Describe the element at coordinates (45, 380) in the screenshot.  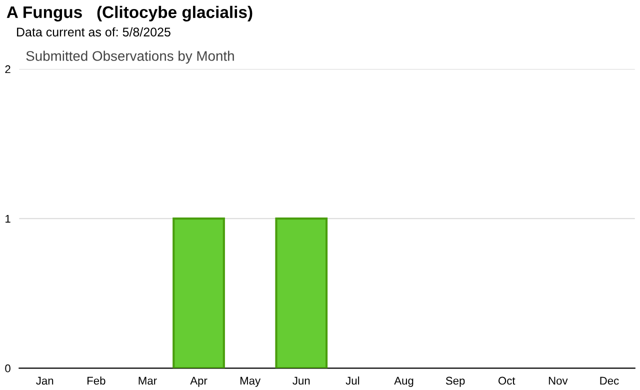
I see `x-tick-label: Jan` at that location.